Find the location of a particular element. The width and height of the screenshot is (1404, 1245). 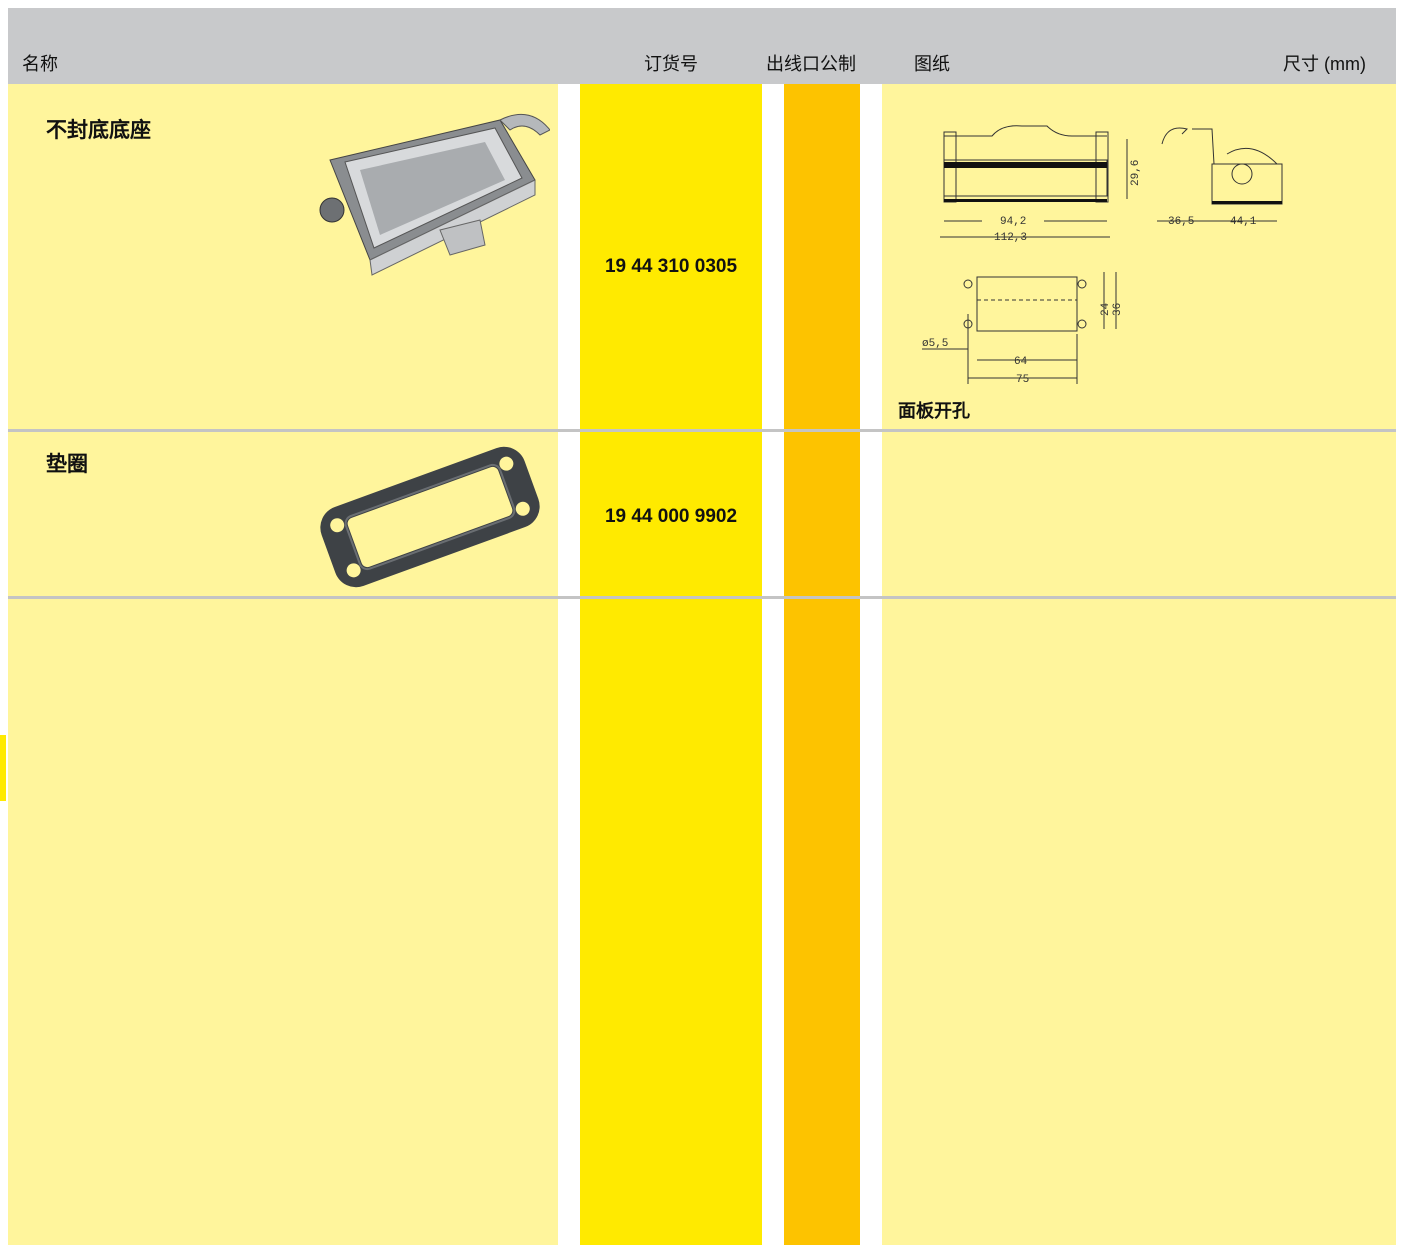

dimension-label: 44,1 is located at coordinates (1243, 222).